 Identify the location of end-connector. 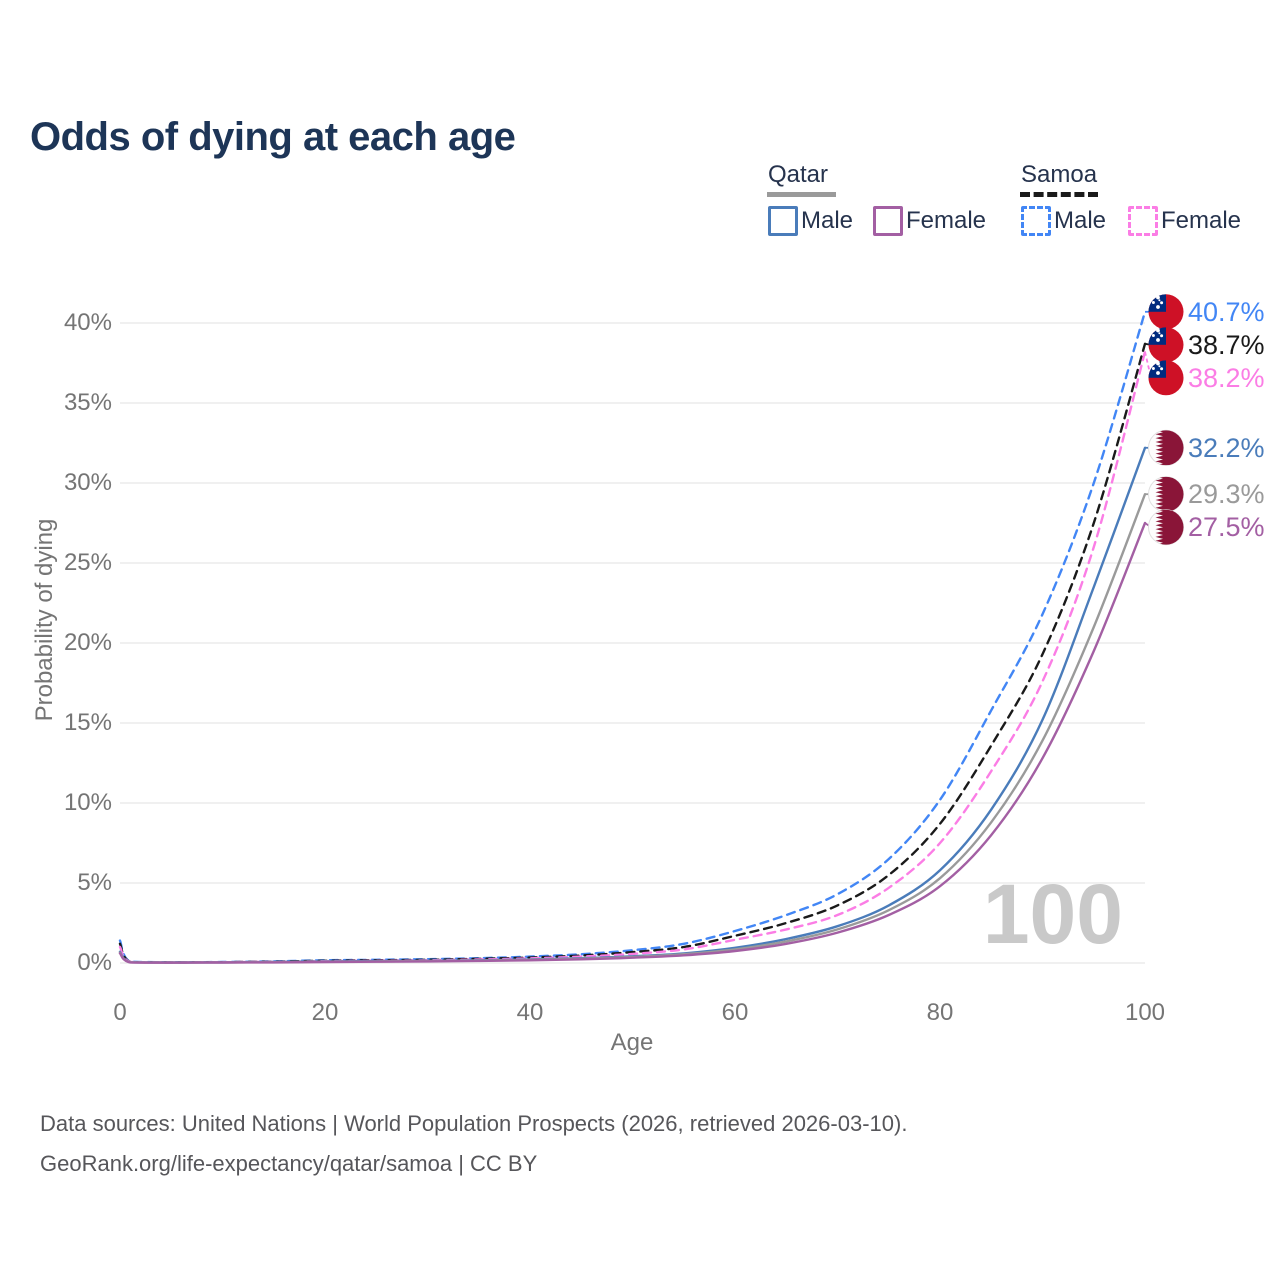
(1148, 344).